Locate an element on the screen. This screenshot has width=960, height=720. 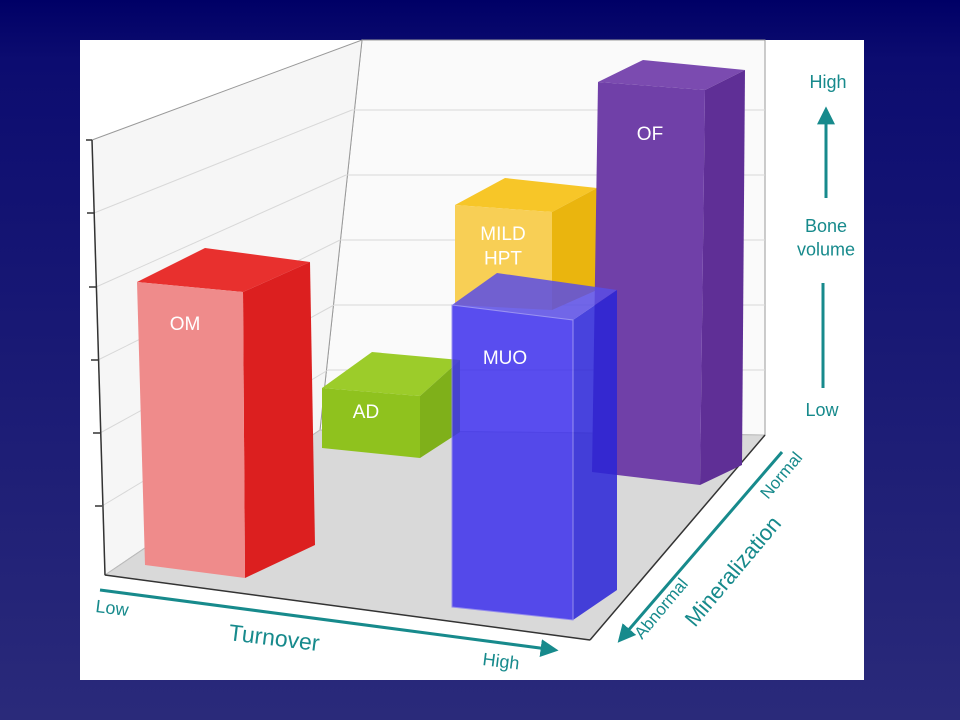
bar-muo: MUO is located at coordinates (534, 447).